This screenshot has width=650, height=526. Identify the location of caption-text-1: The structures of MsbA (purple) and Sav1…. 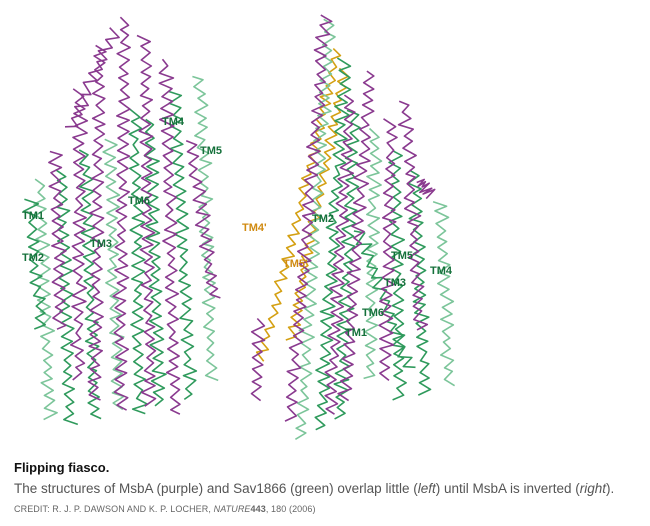
(216, 488).